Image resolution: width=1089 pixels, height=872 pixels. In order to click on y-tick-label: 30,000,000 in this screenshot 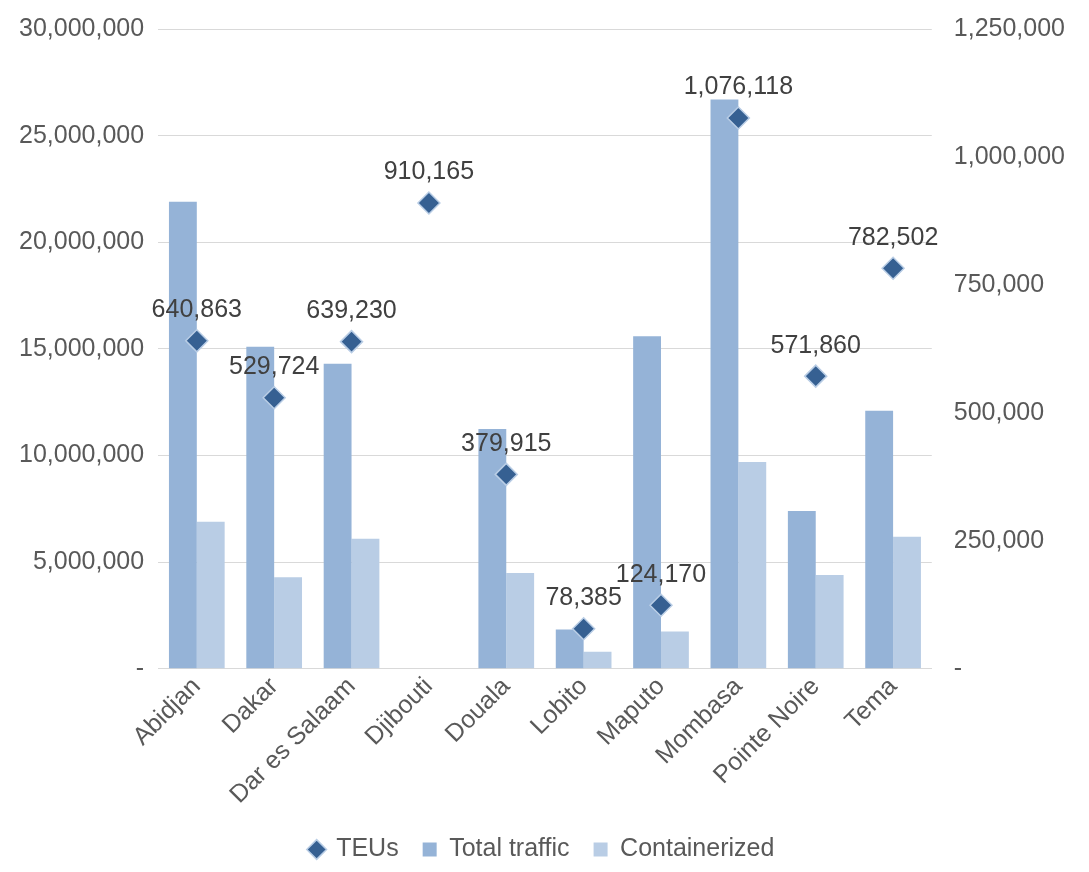, I will do `click(82, 26)`.